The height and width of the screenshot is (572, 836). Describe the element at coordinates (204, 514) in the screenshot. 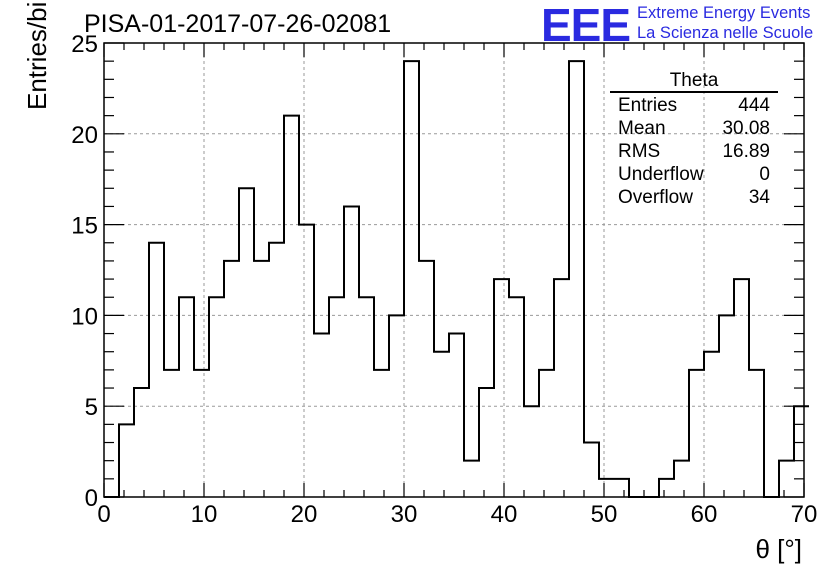

I see `x-tick-label: 10` at that location.